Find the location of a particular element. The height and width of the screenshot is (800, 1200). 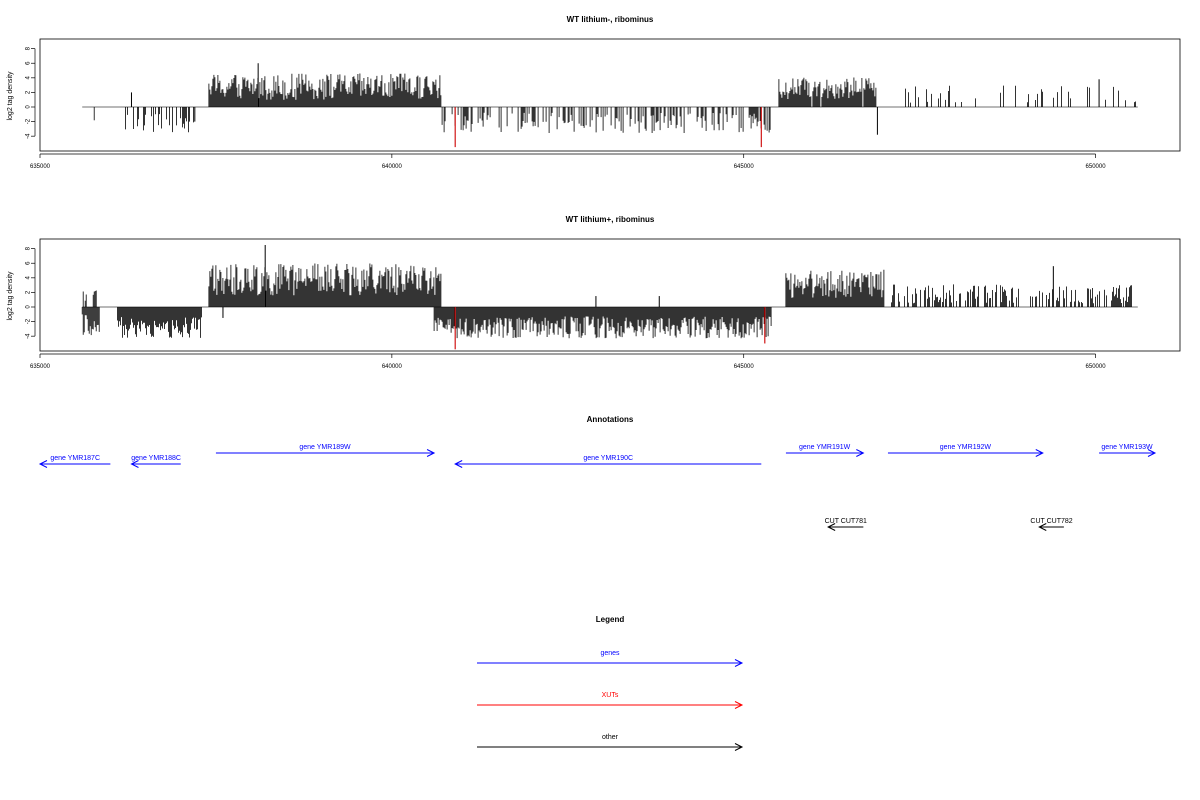

annotation-arrow: gene YMR187C is located at coordinates (74, 461).